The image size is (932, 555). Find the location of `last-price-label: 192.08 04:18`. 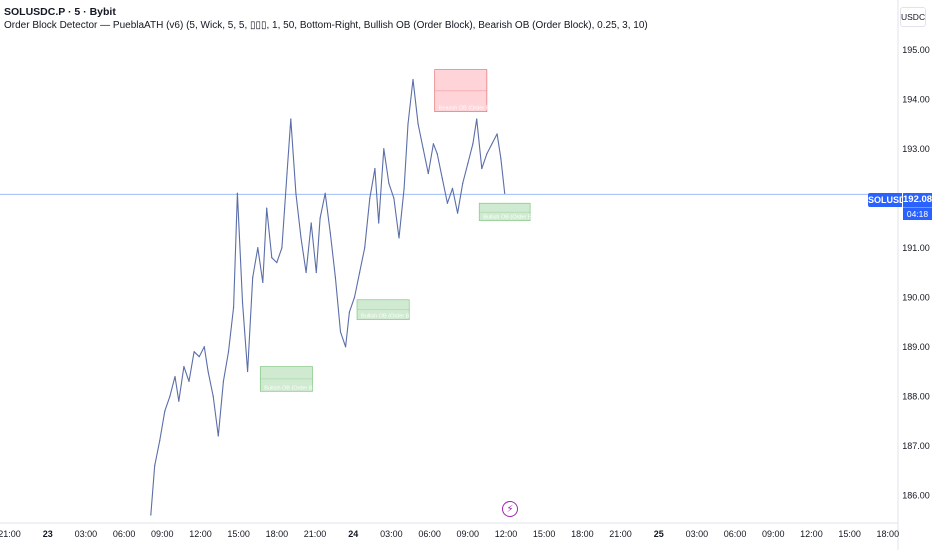

last-price-label: 192.08 04:18 is located at coordinates (917, 206).